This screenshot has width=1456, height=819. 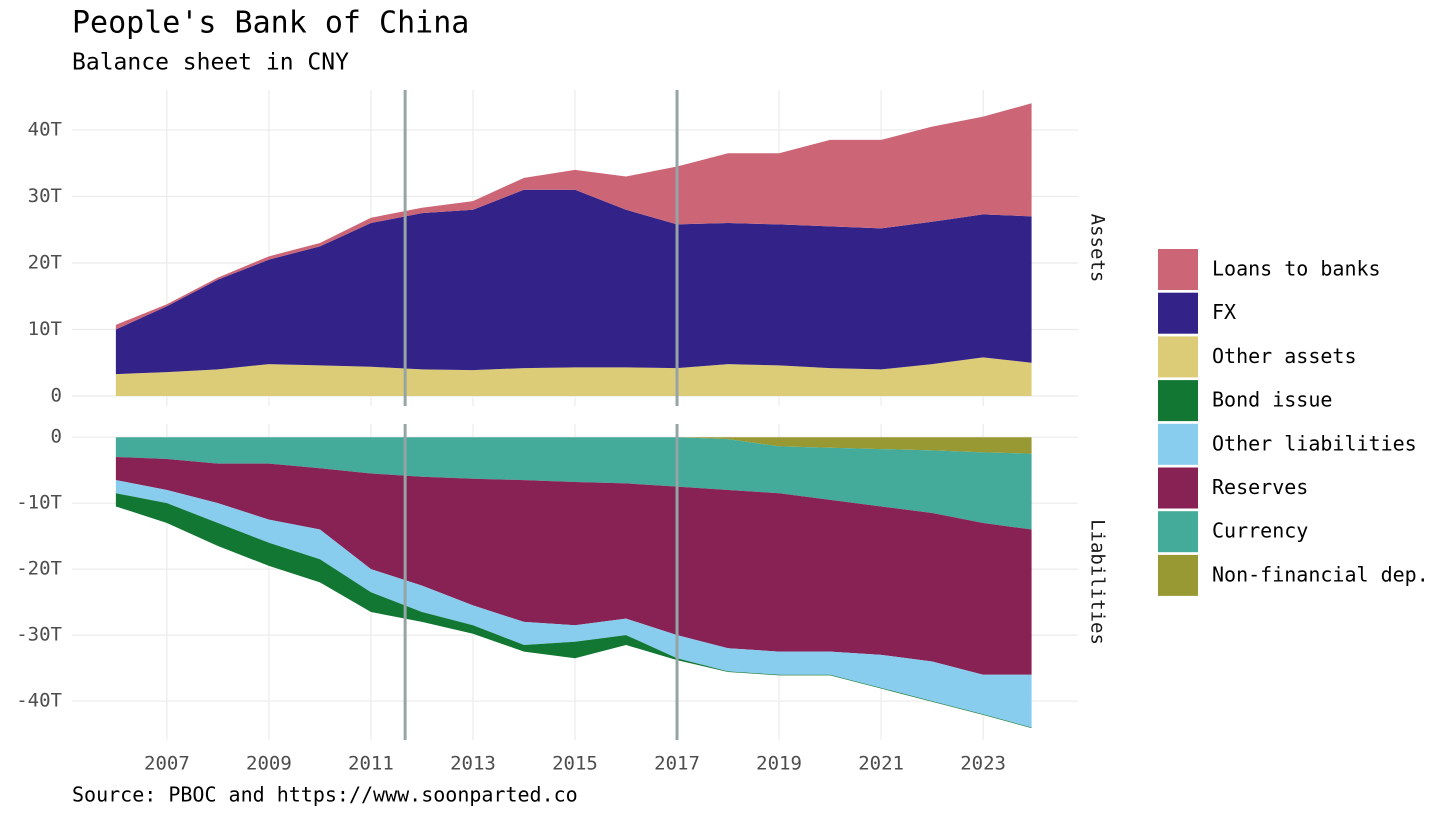 What do you see at coordinates (45, 196) in the screenshot?
I see `y-tick-label: 30T` at bounding box center [45, 196].